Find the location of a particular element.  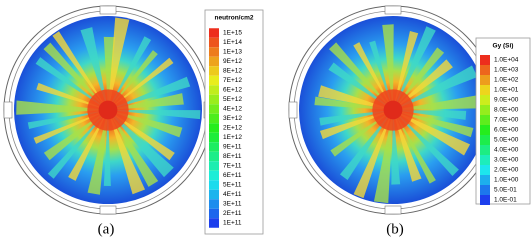

legend-title: neutron/cm2 is located at coordinates (233, 18).